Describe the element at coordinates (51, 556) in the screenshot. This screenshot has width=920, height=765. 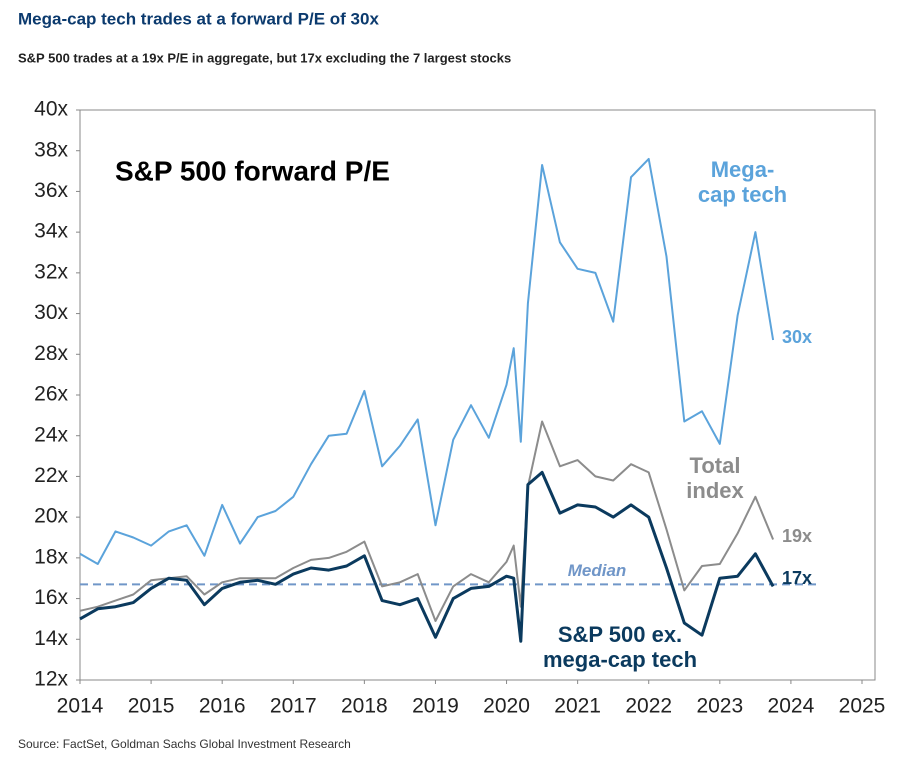
I see `y-tick-label: 18x` at that location.